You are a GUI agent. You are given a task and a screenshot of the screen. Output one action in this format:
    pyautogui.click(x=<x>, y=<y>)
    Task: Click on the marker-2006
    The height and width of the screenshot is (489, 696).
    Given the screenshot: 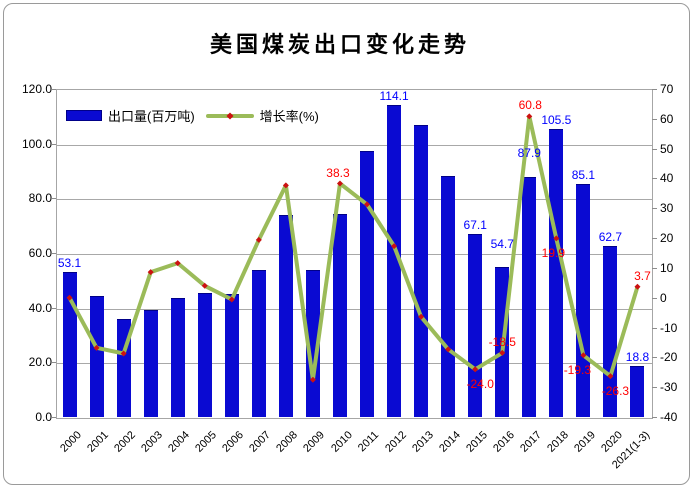 What is the action you would take?
    pyautogui.click(x=231, y=299)
    